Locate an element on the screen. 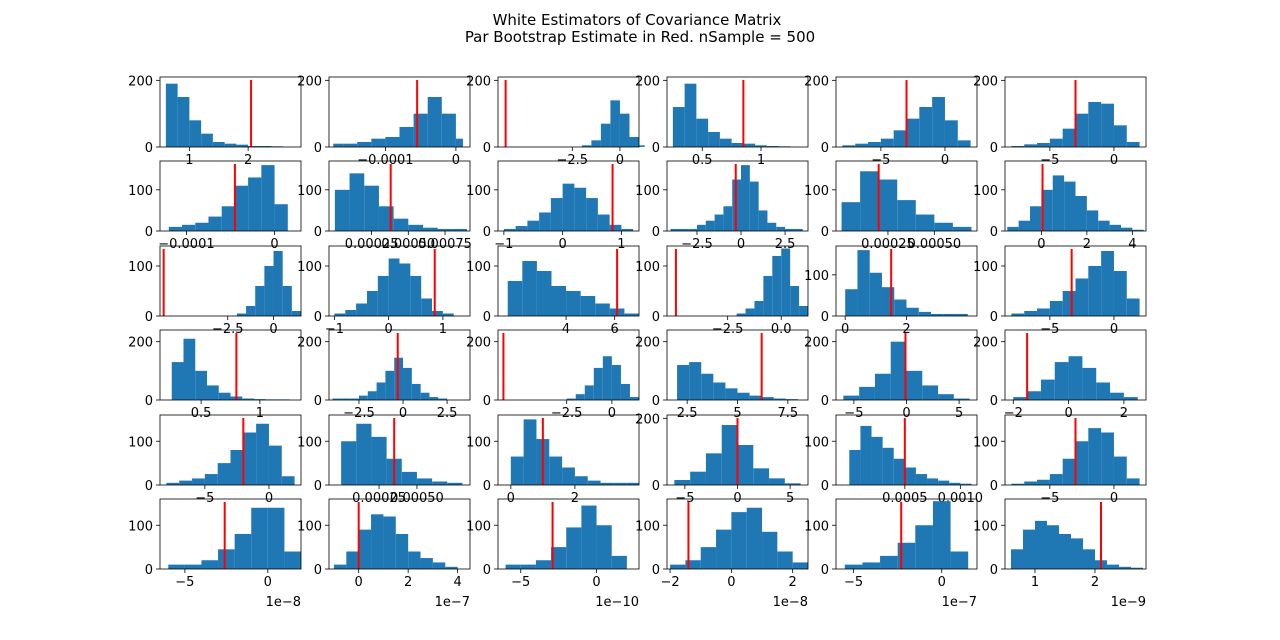 This screenshot has height=640, width=1280. x-tick-label: 2.5 is located at coordinates (687, 413).